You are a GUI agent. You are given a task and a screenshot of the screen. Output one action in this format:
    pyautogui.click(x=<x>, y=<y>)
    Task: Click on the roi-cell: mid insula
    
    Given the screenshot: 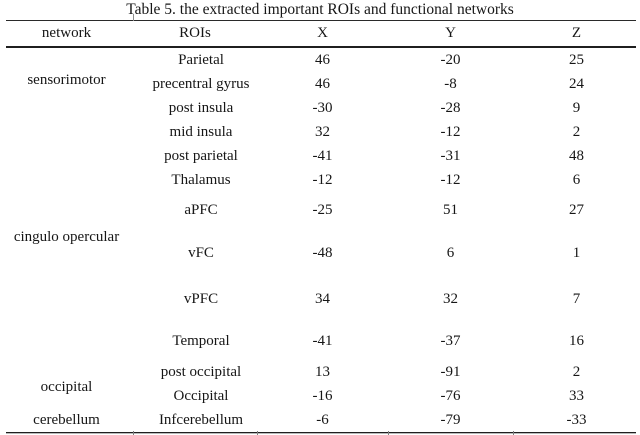 What is the action you would take?
    pyautogui.click(x=201, y=131)
    